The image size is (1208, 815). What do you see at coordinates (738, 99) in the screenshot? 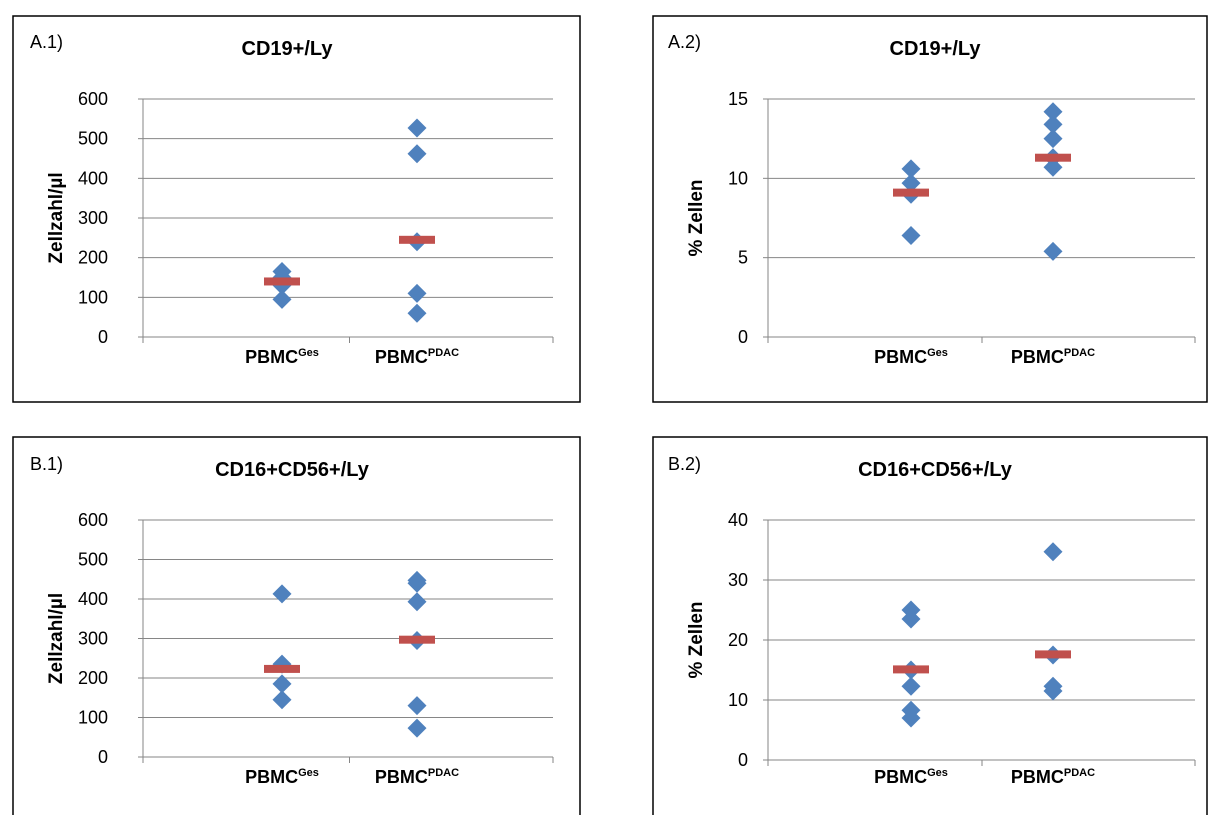
I see `y-tick-label: 15` at bounding box center [738, 99].